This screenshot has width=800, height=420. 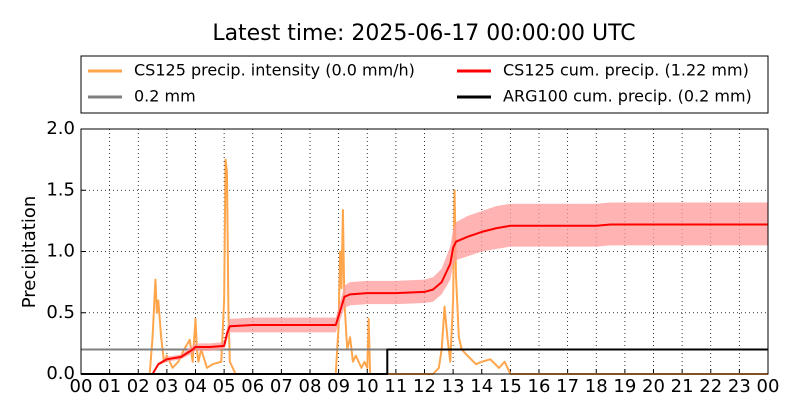 I want to click on x-tick-label: 17, so click(x=567, y=386).